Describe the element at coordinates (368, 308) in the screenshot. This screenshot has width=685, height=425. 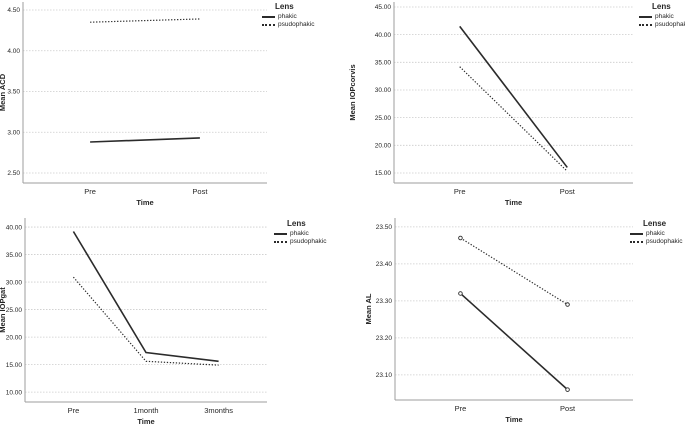
I see `y-axis-title: Mean AL` at that location.